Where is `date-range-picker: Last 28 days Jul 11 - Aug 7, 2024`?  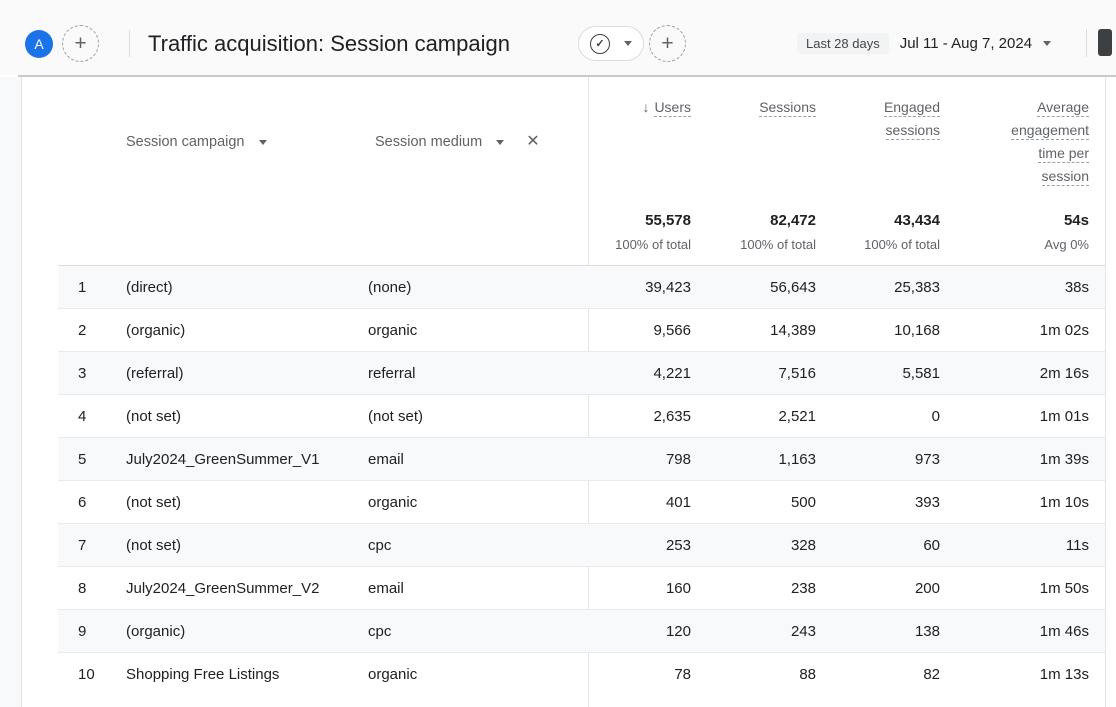
date-range-picker: Last 28 days Jul 11 - Aug 7, 2024 is located at coordinates (924, 43).